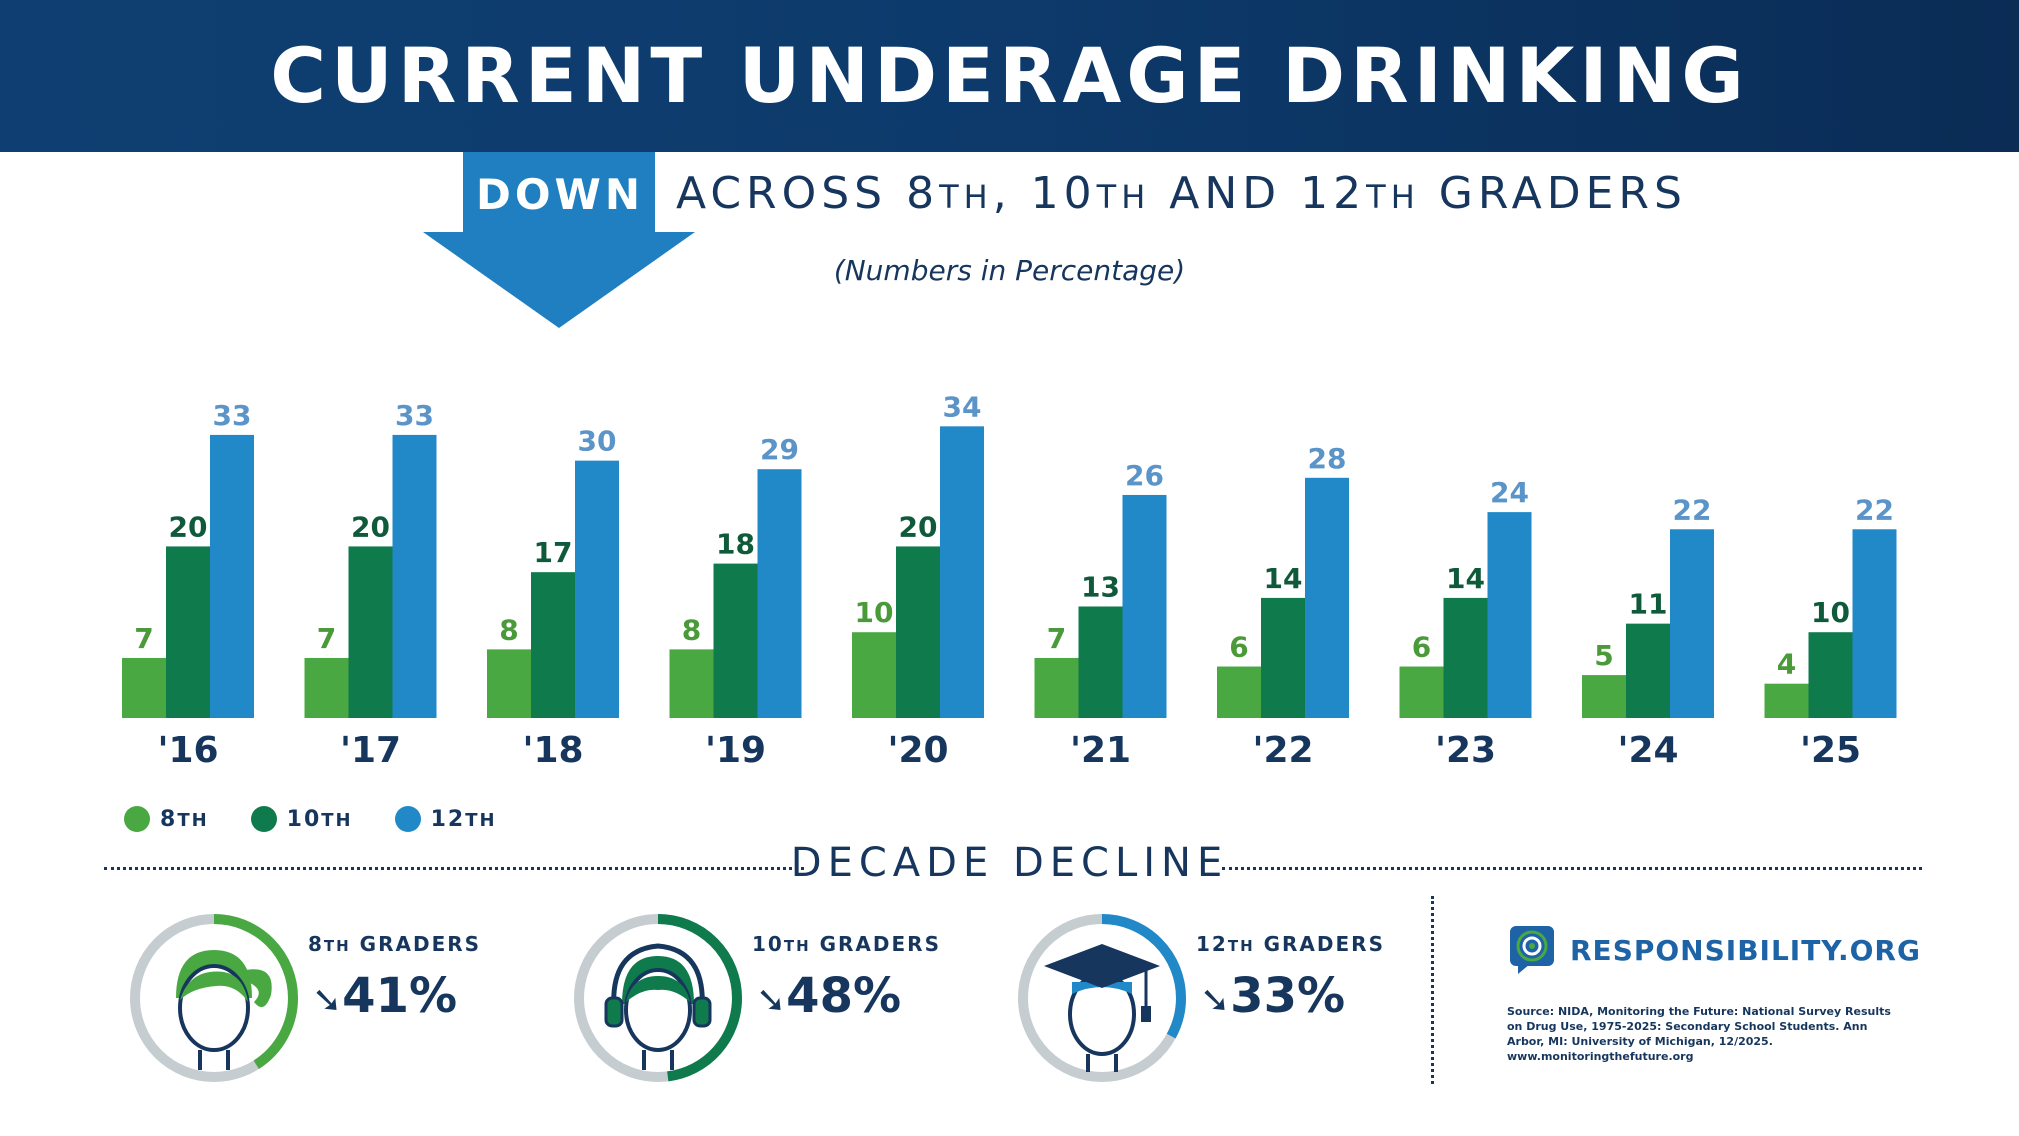  Describe the element at coordinates (1100, 586) in the screenshot. I see `data-label: 13` at that location.